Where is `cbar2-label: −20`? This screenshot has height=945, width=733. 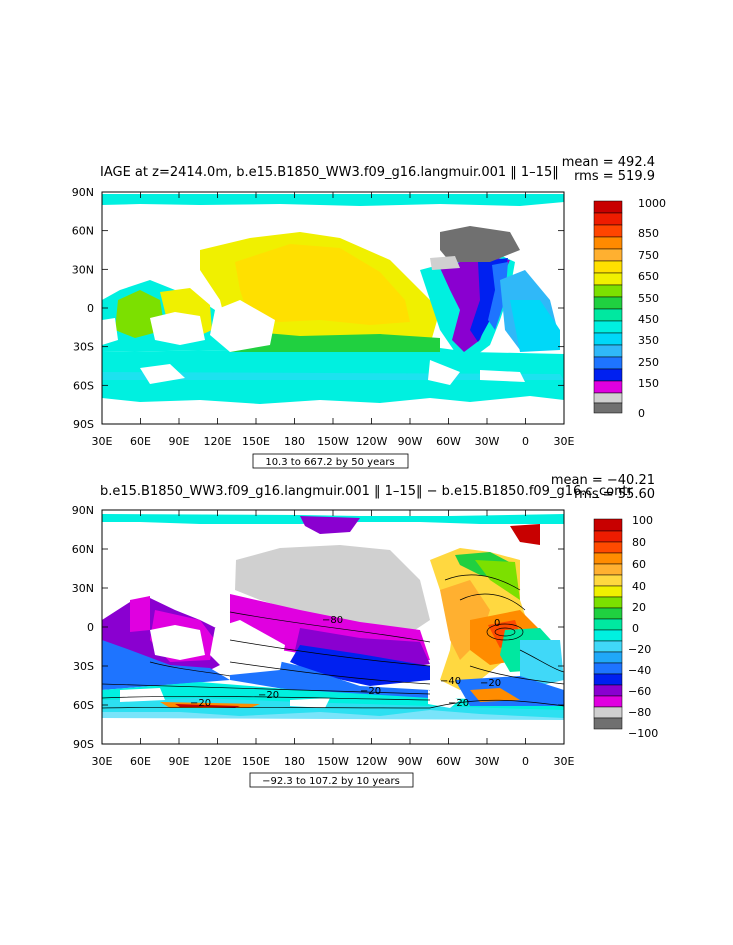
cbar2-label: −20 is located at coordinates (639, 649).